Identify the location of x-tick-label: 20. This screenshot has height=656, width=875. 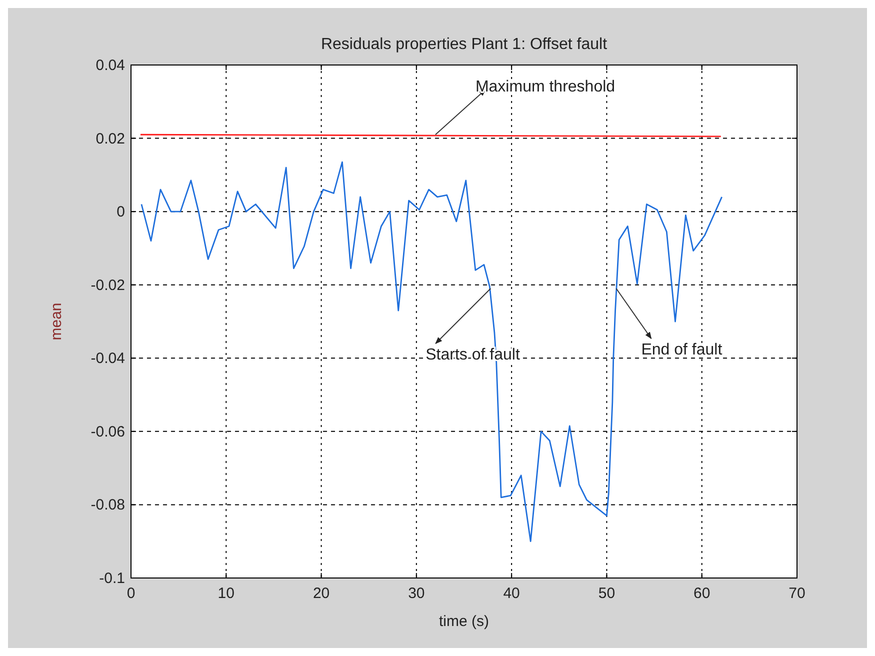
(321, 593).